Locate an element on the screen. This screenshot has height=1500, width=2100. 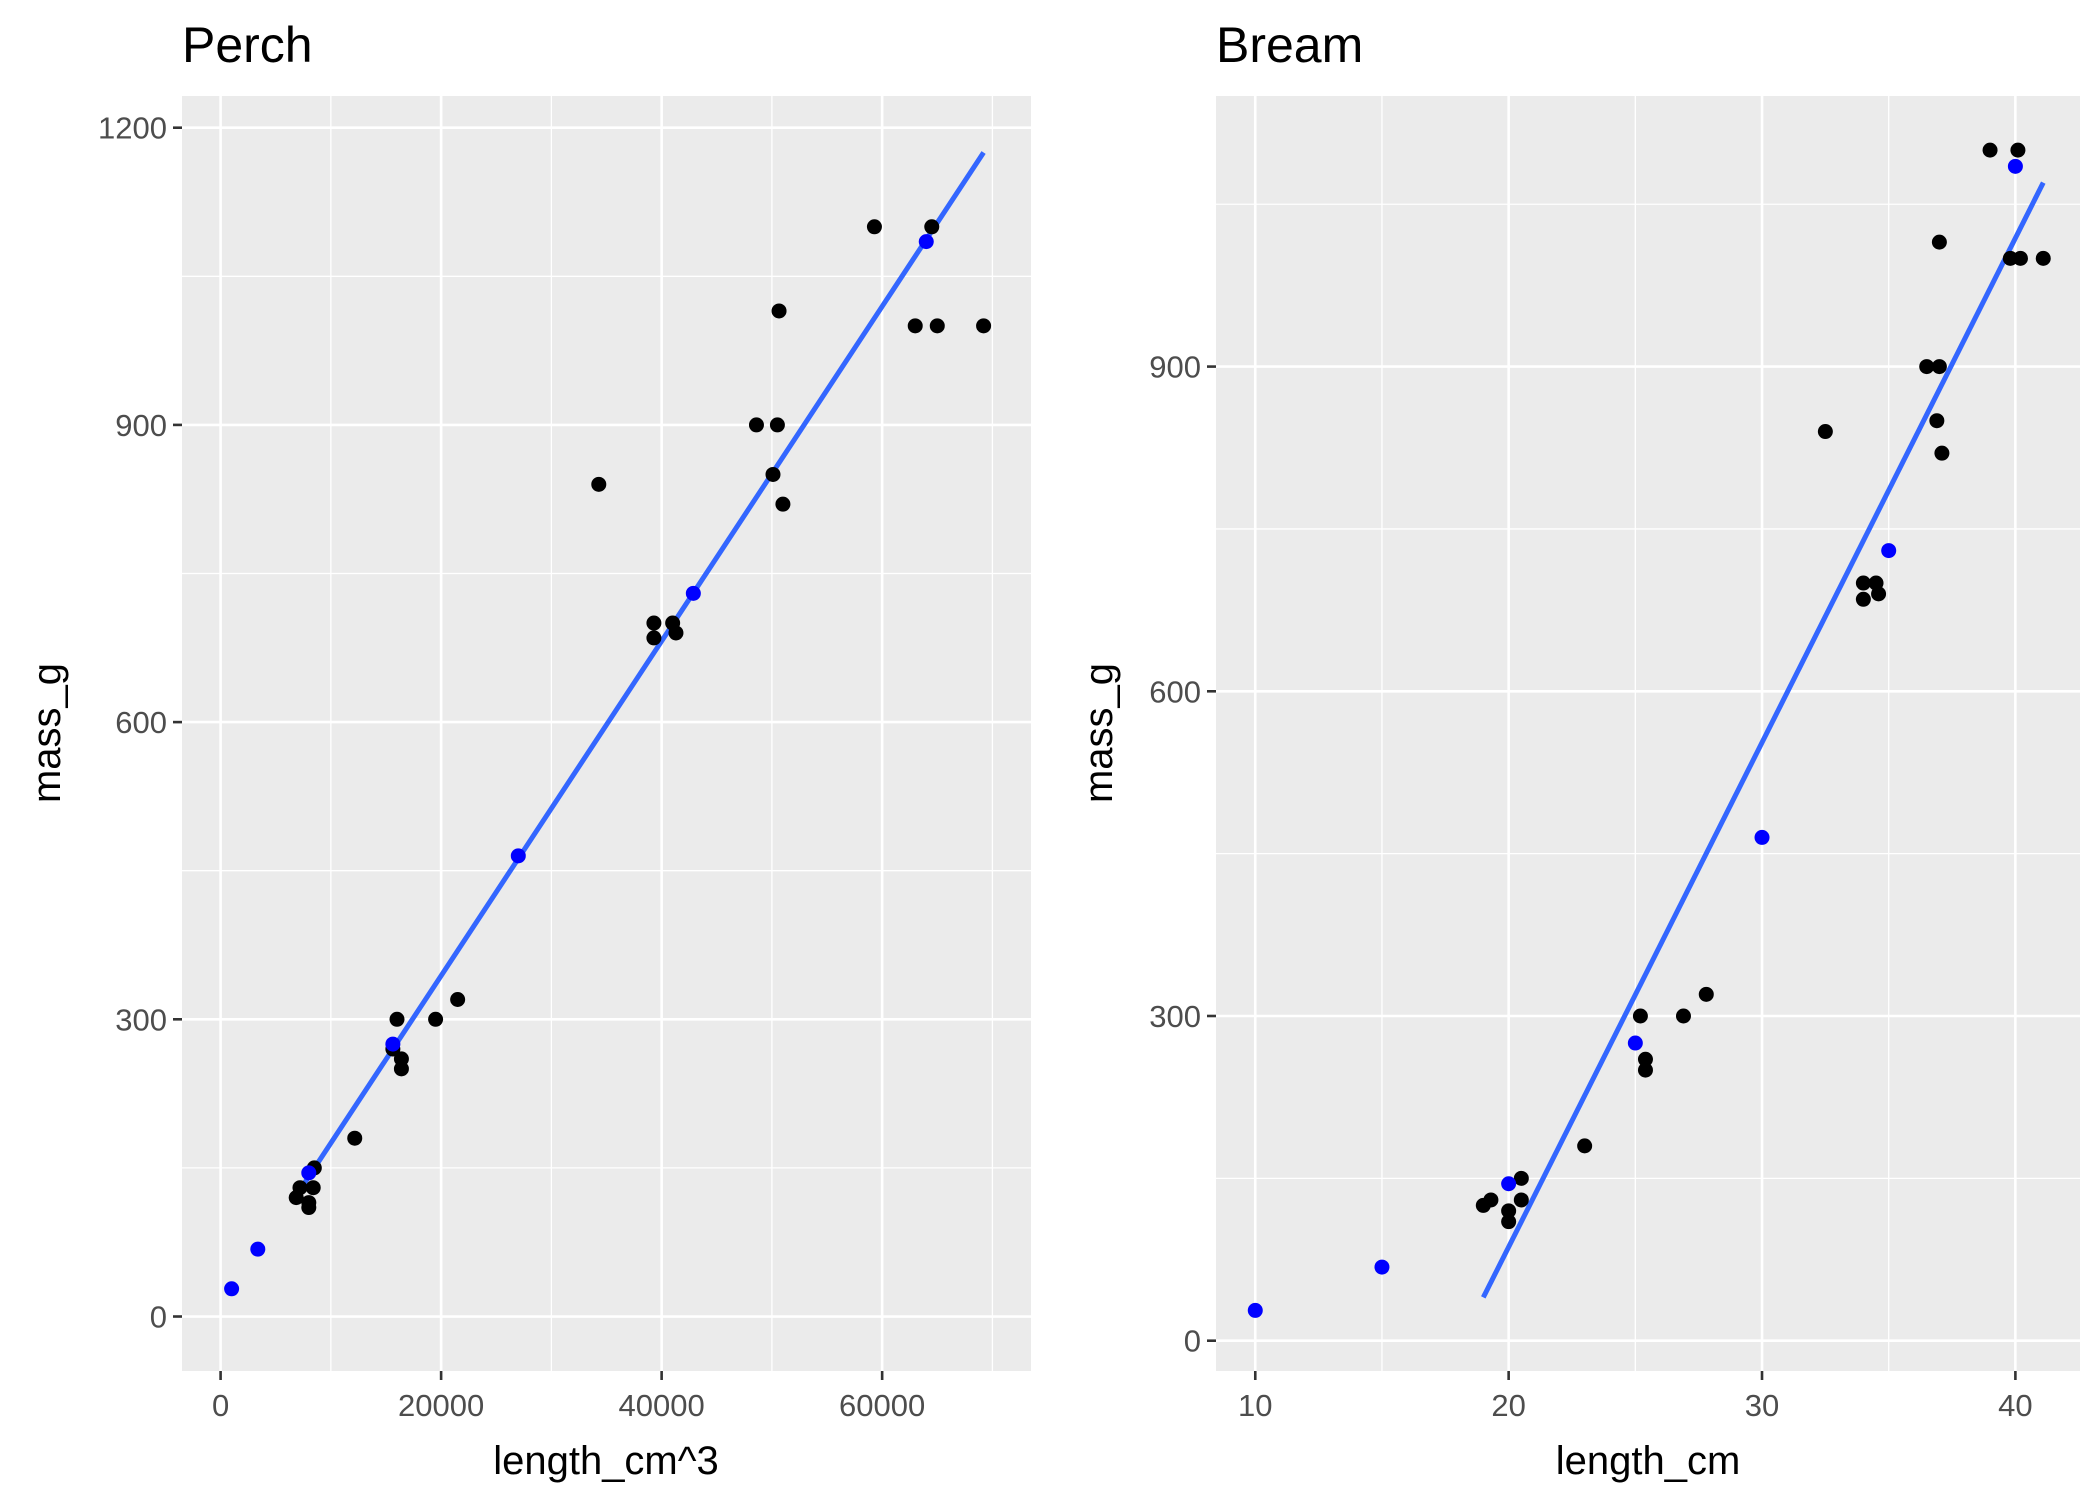
perch-x-tick-label: 60000 is located at coordinates (882, 1405).